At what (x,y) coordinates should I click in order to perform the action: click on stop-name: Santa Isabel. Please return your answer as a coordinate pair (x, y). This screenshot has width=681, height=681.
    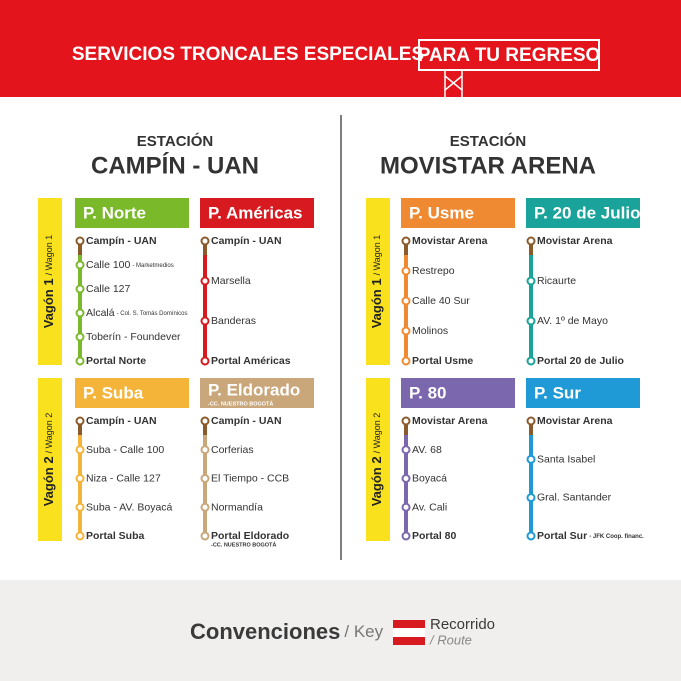
    Looking at the image, I should click on (566, 459).